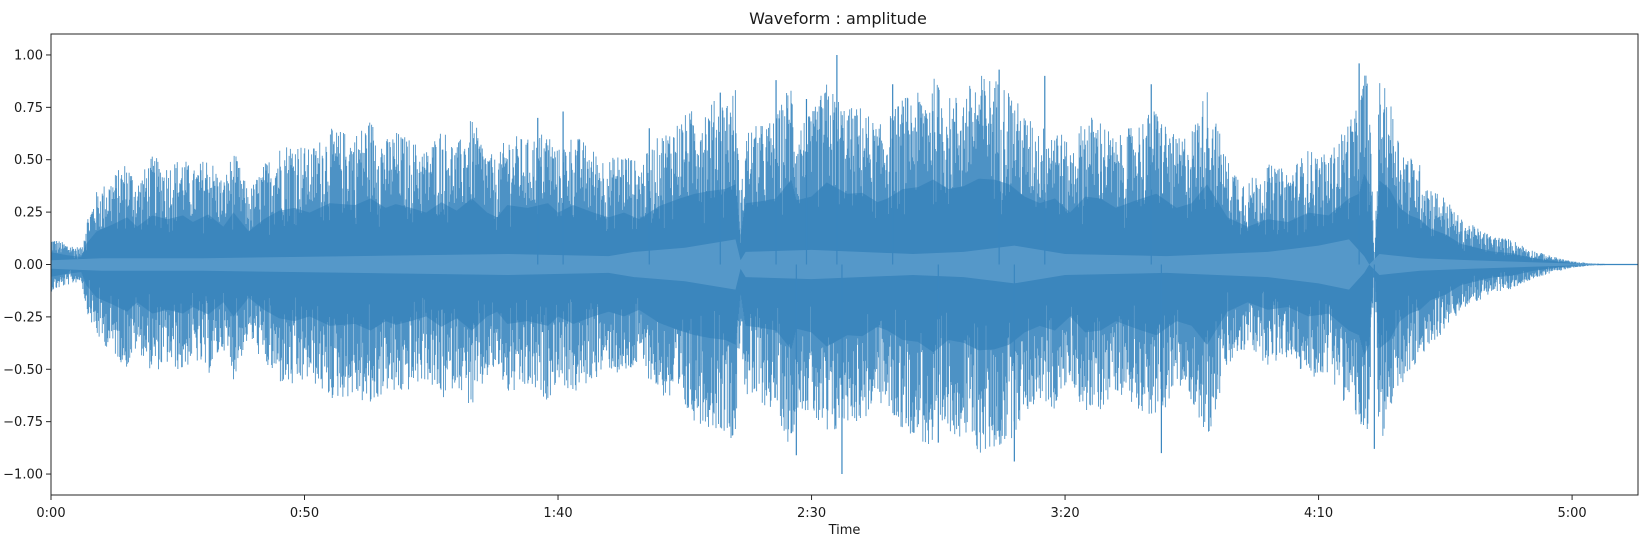  What do you see at coordinates (28, 108) in the screenshot?
I see `y-tick-label: 0.75` at bounding box center [28, 108].